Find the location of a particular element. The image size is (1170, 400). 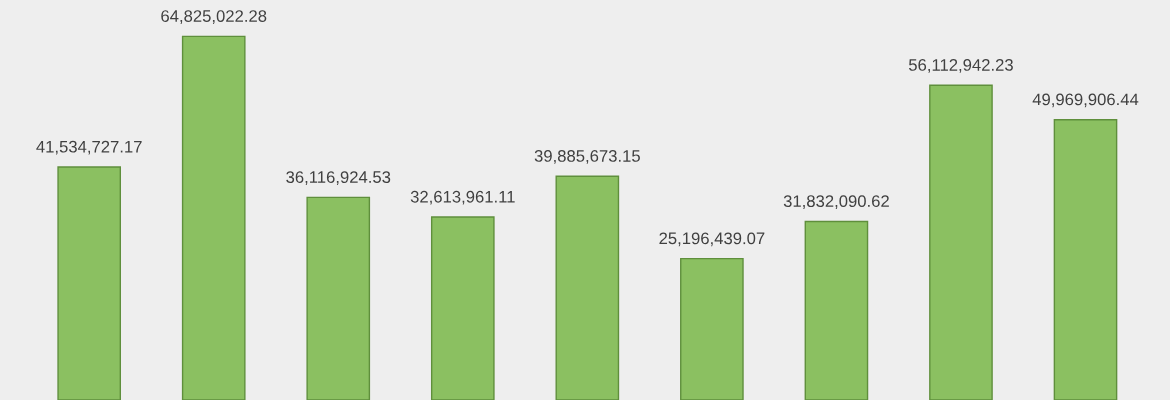

data-label: 56,112,942.23 is located at coordinates (960, 66).